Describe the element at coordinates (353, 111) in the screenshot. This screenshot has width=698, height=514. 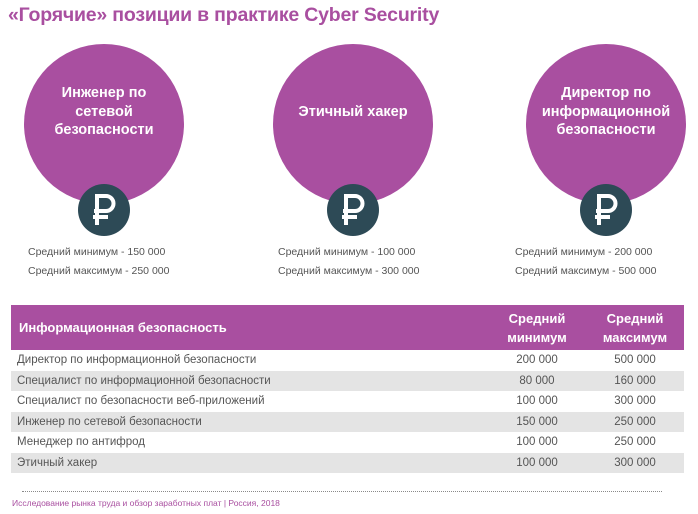
I see `position-title: Этичный хакер` at that location.